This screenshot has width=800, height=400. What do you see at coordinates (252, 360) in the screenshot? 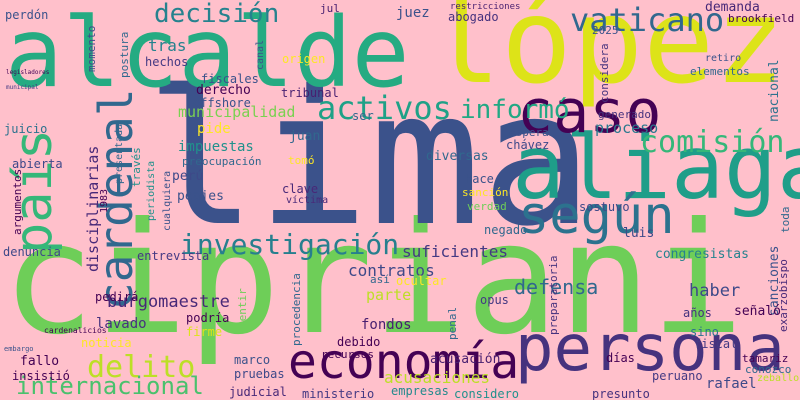
I see `word-marco: marco` at bounding box center [252, 360].